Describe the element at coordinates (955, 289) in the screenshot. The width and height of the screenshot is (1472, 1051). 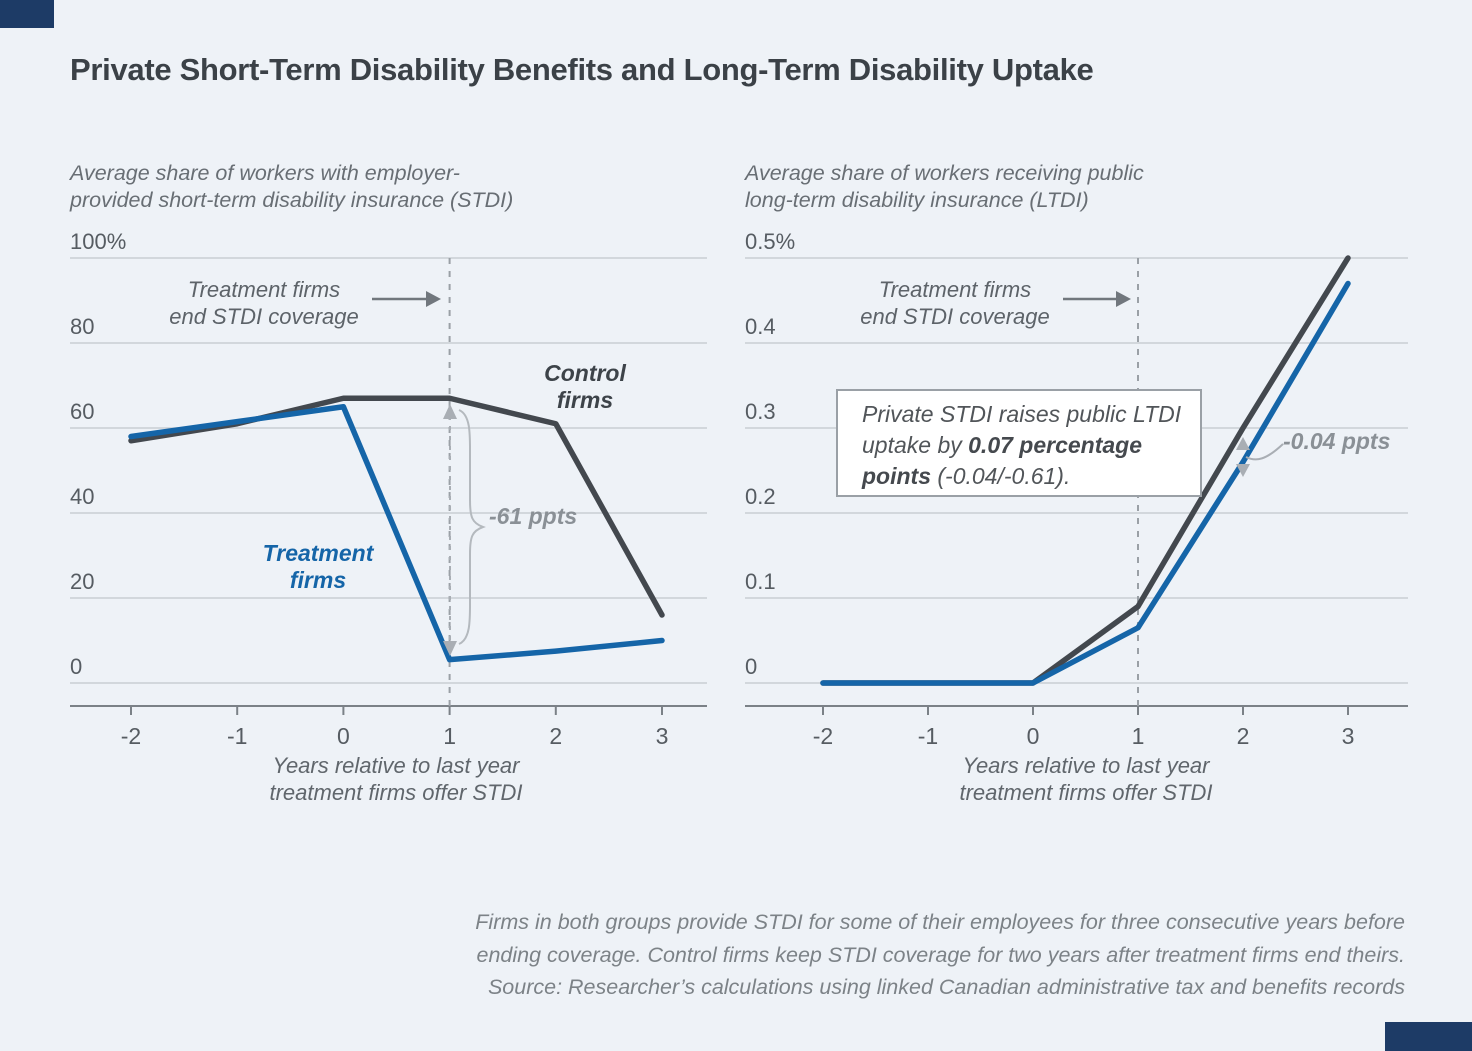
I see `event-annotation-right-line1: Treatment firms` at that location.